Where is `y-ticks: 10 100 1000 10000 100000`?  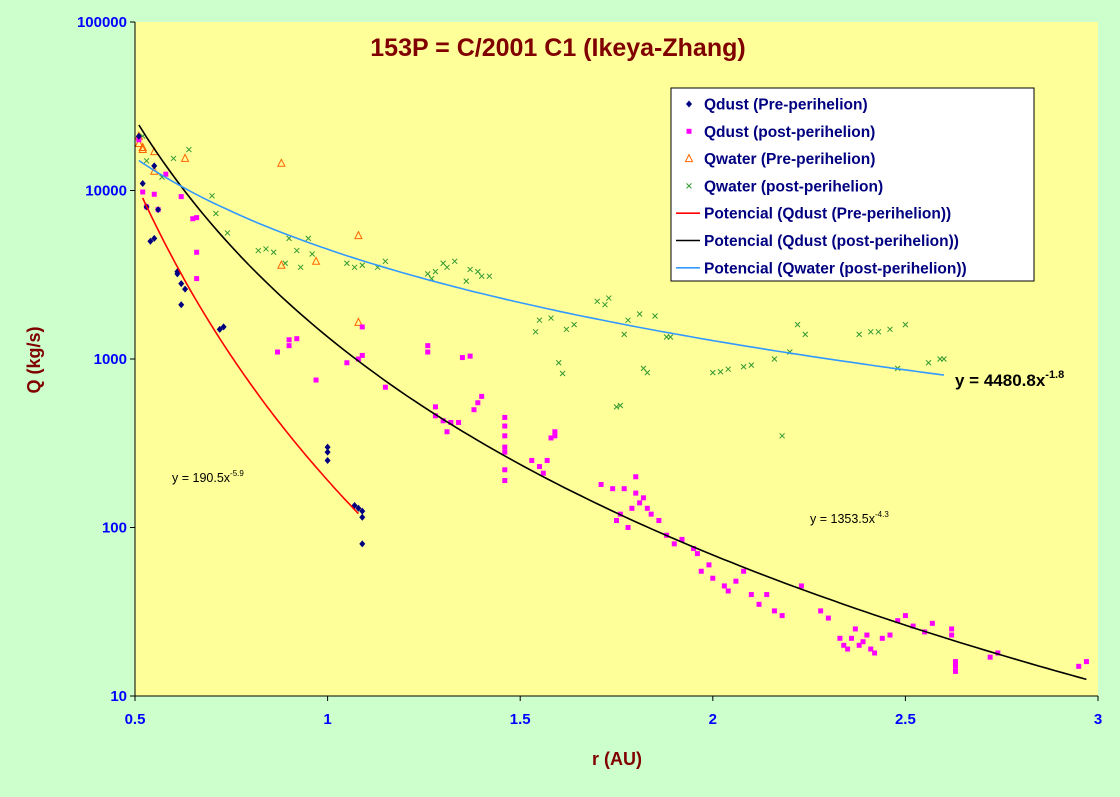
y-ticks: 10 100 1000 10000 100000 is located at coordinates (106, 359).